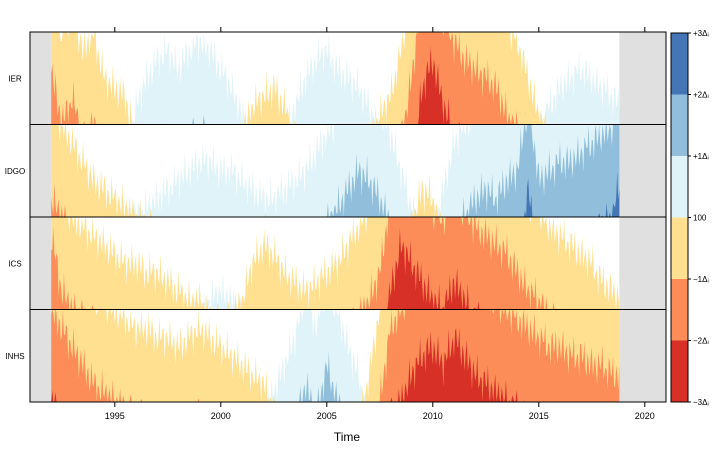 Image resolution: width=720 pixels, height=452 pixels. I want to click on legend-label: 100, so click(700, 218).